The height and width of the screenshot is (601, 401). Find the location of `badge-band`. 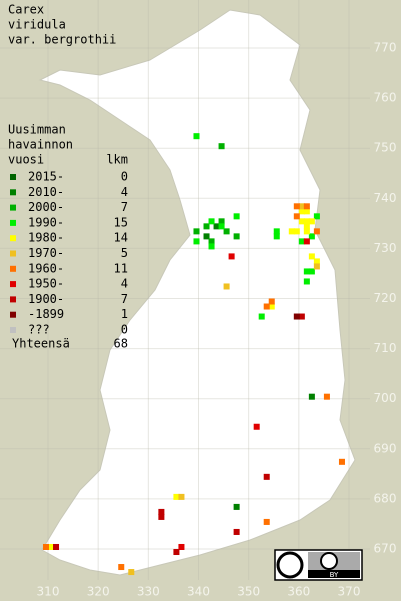

badge-band is located at coordinates (334, 574).